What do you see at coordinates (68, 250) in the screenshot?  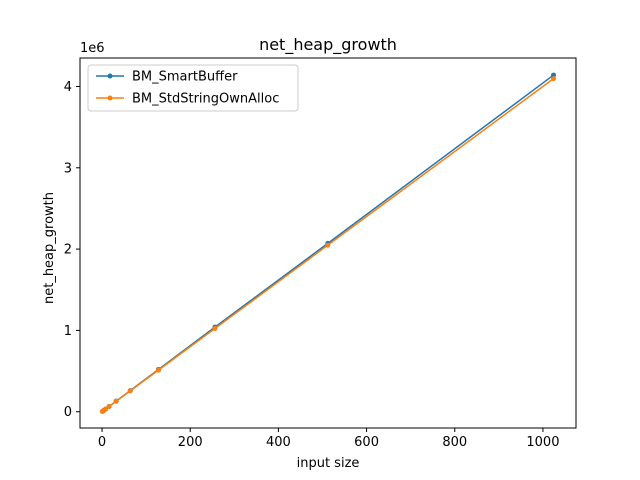 I see `y-tick-label: 2` at bounding box center [68, 250].